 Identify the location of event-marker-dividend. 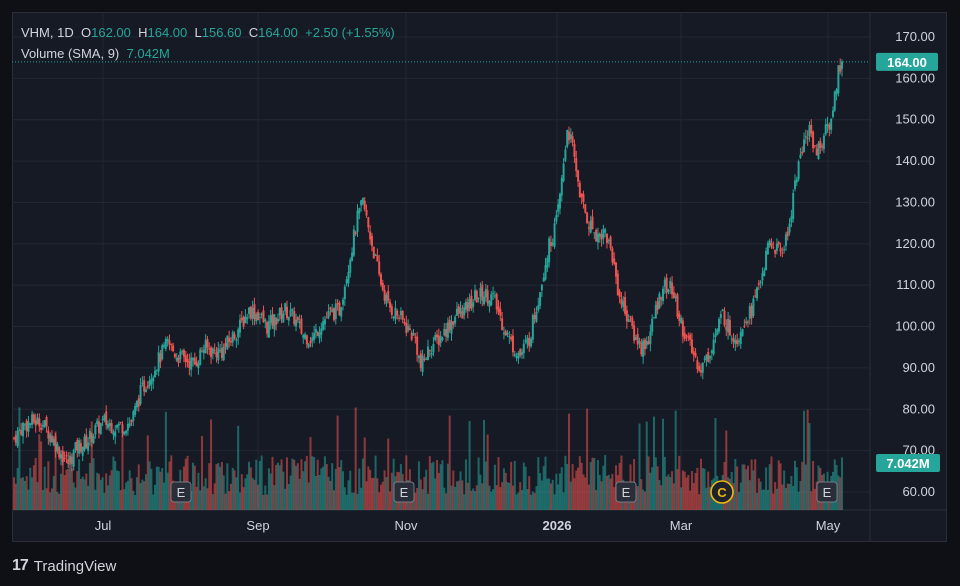
(722, 492).